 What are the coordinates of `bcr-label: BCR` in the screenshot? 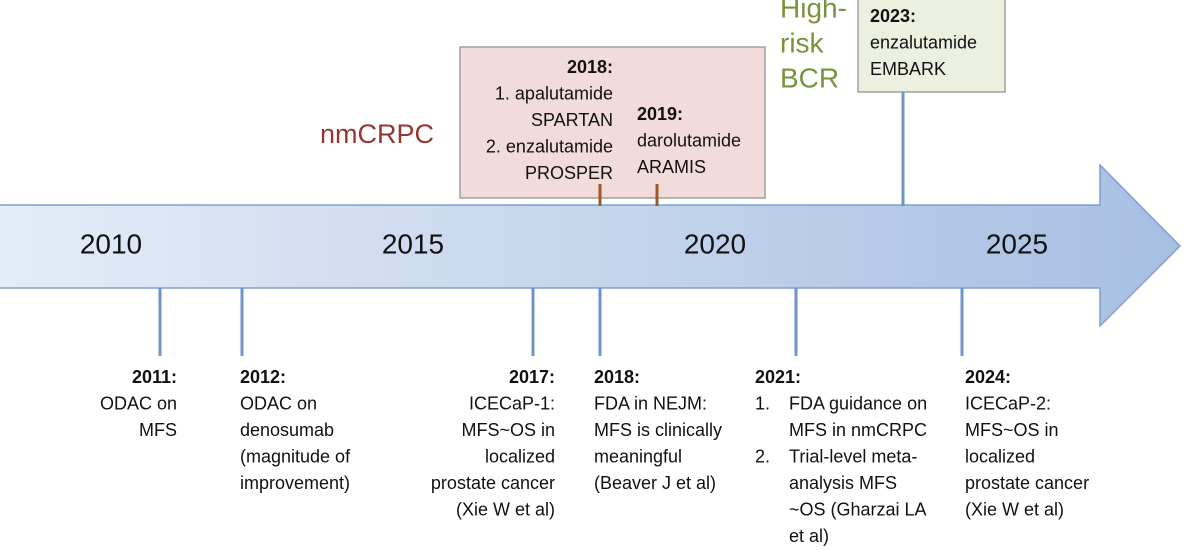 It's located at (809, 77).